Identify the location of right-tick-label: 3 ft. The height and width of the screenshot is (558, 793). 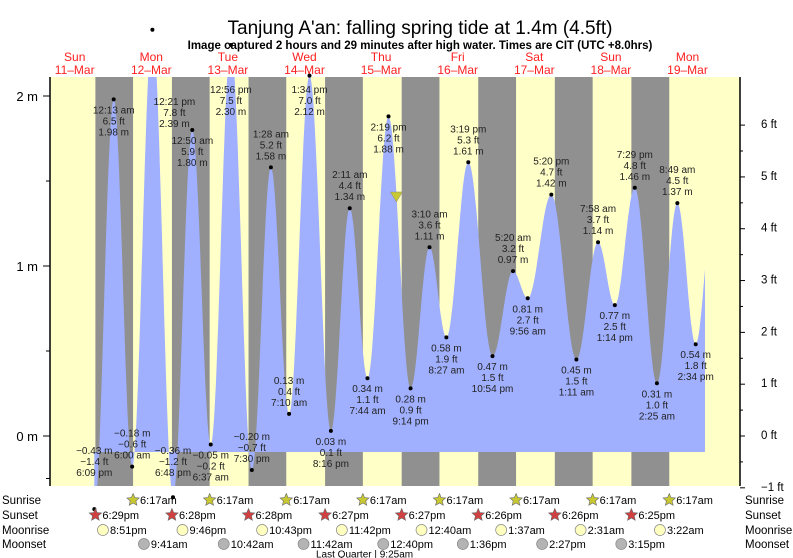
(769, 281).